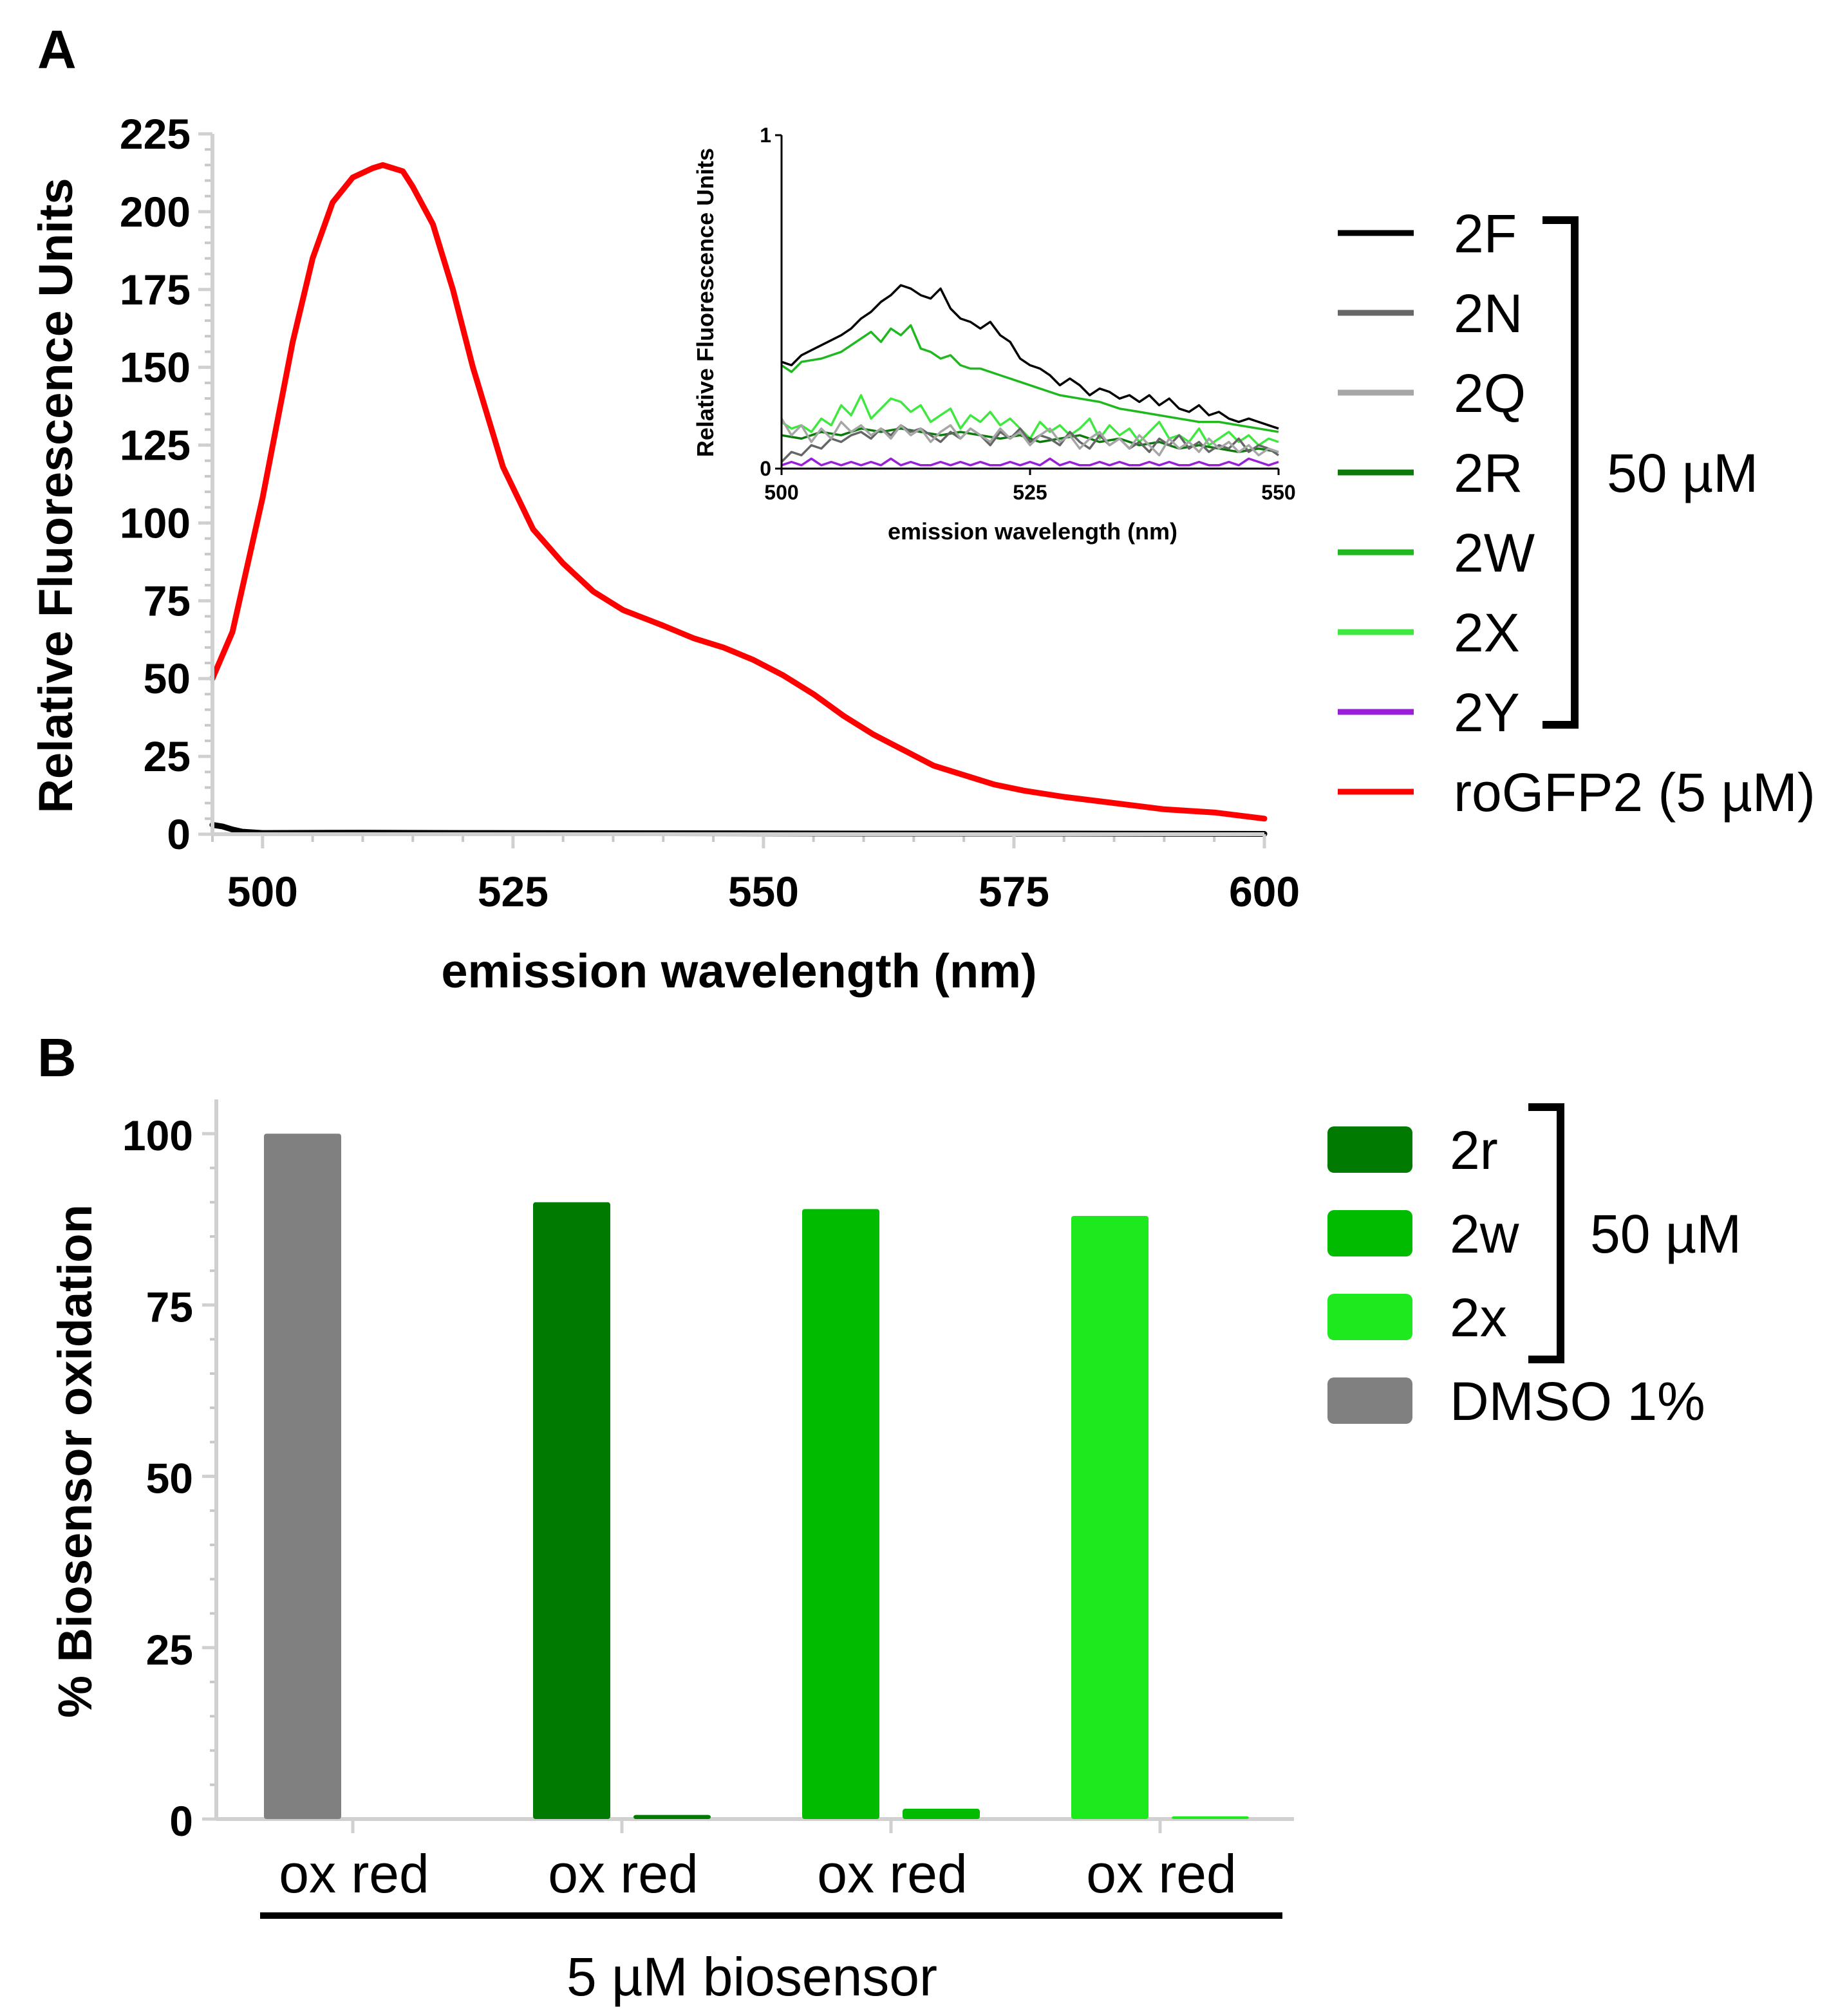 The image size is (1847, 2016). I want to click on y-tick-label-100: 100, so click(156, 522).